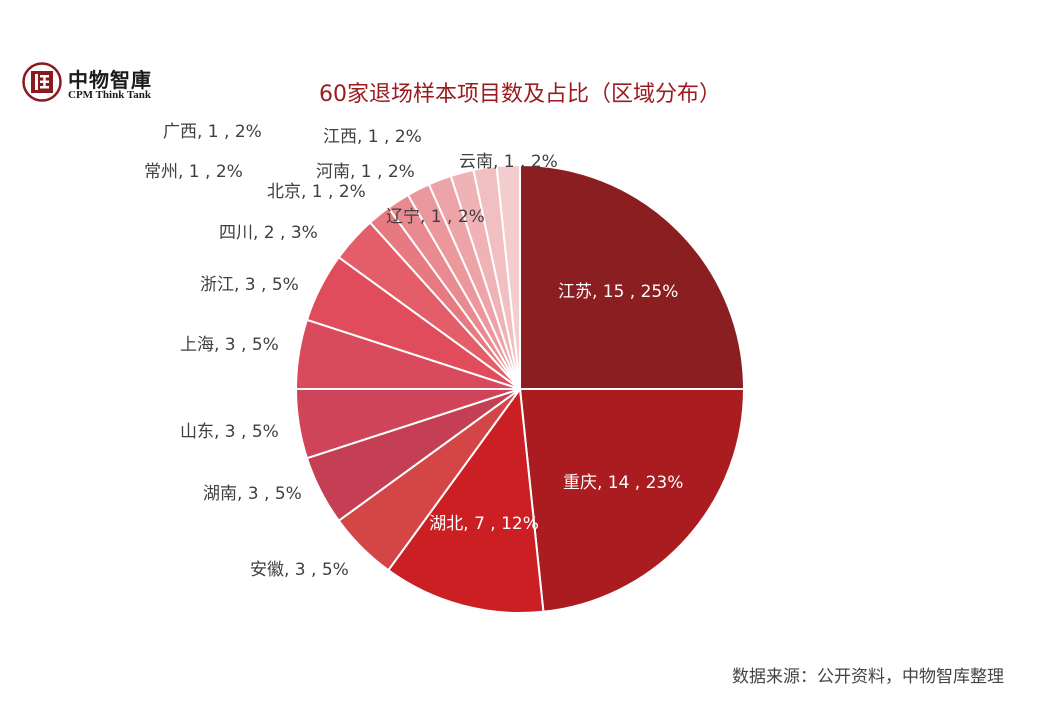 This screenshot has height=720, width=1040. Describe the element at coordinates (520, 94) in the screenshot. I see `chart-title: 60家退场样本项目数及占比（区域分布）` at that location.